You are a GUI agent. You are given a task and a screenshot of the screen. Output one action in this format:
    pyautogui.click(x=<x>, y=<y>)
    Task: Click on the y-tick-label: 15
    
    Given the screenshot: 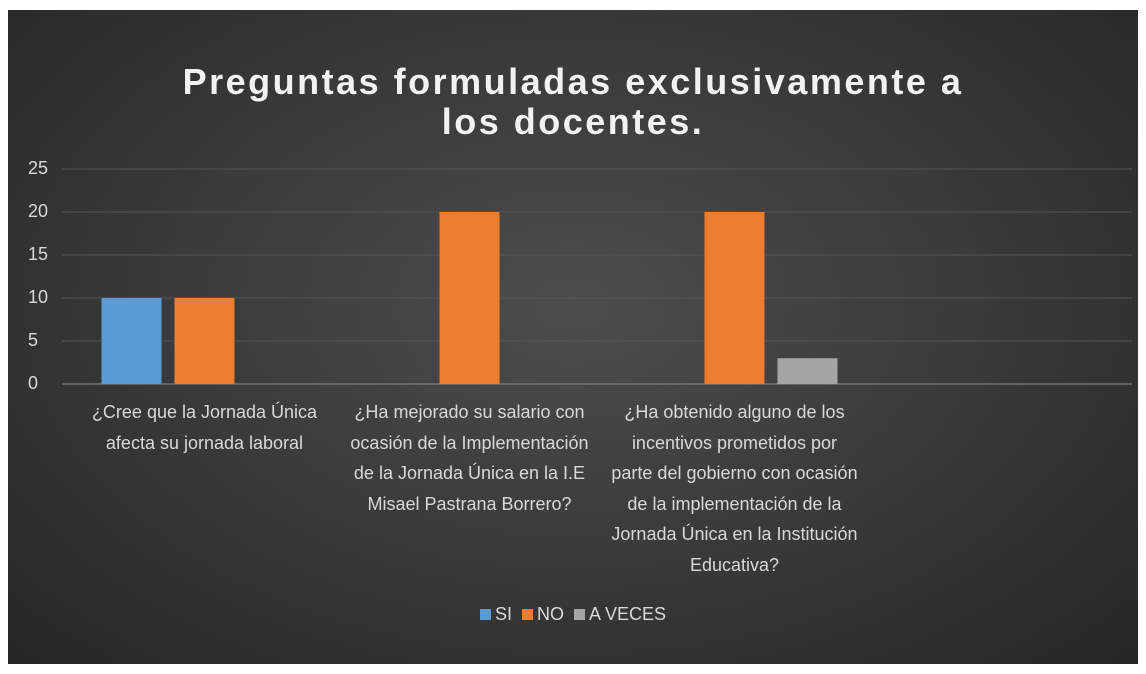 What is the action you would take?
    pyautogui.click(x=38, y=254)
    